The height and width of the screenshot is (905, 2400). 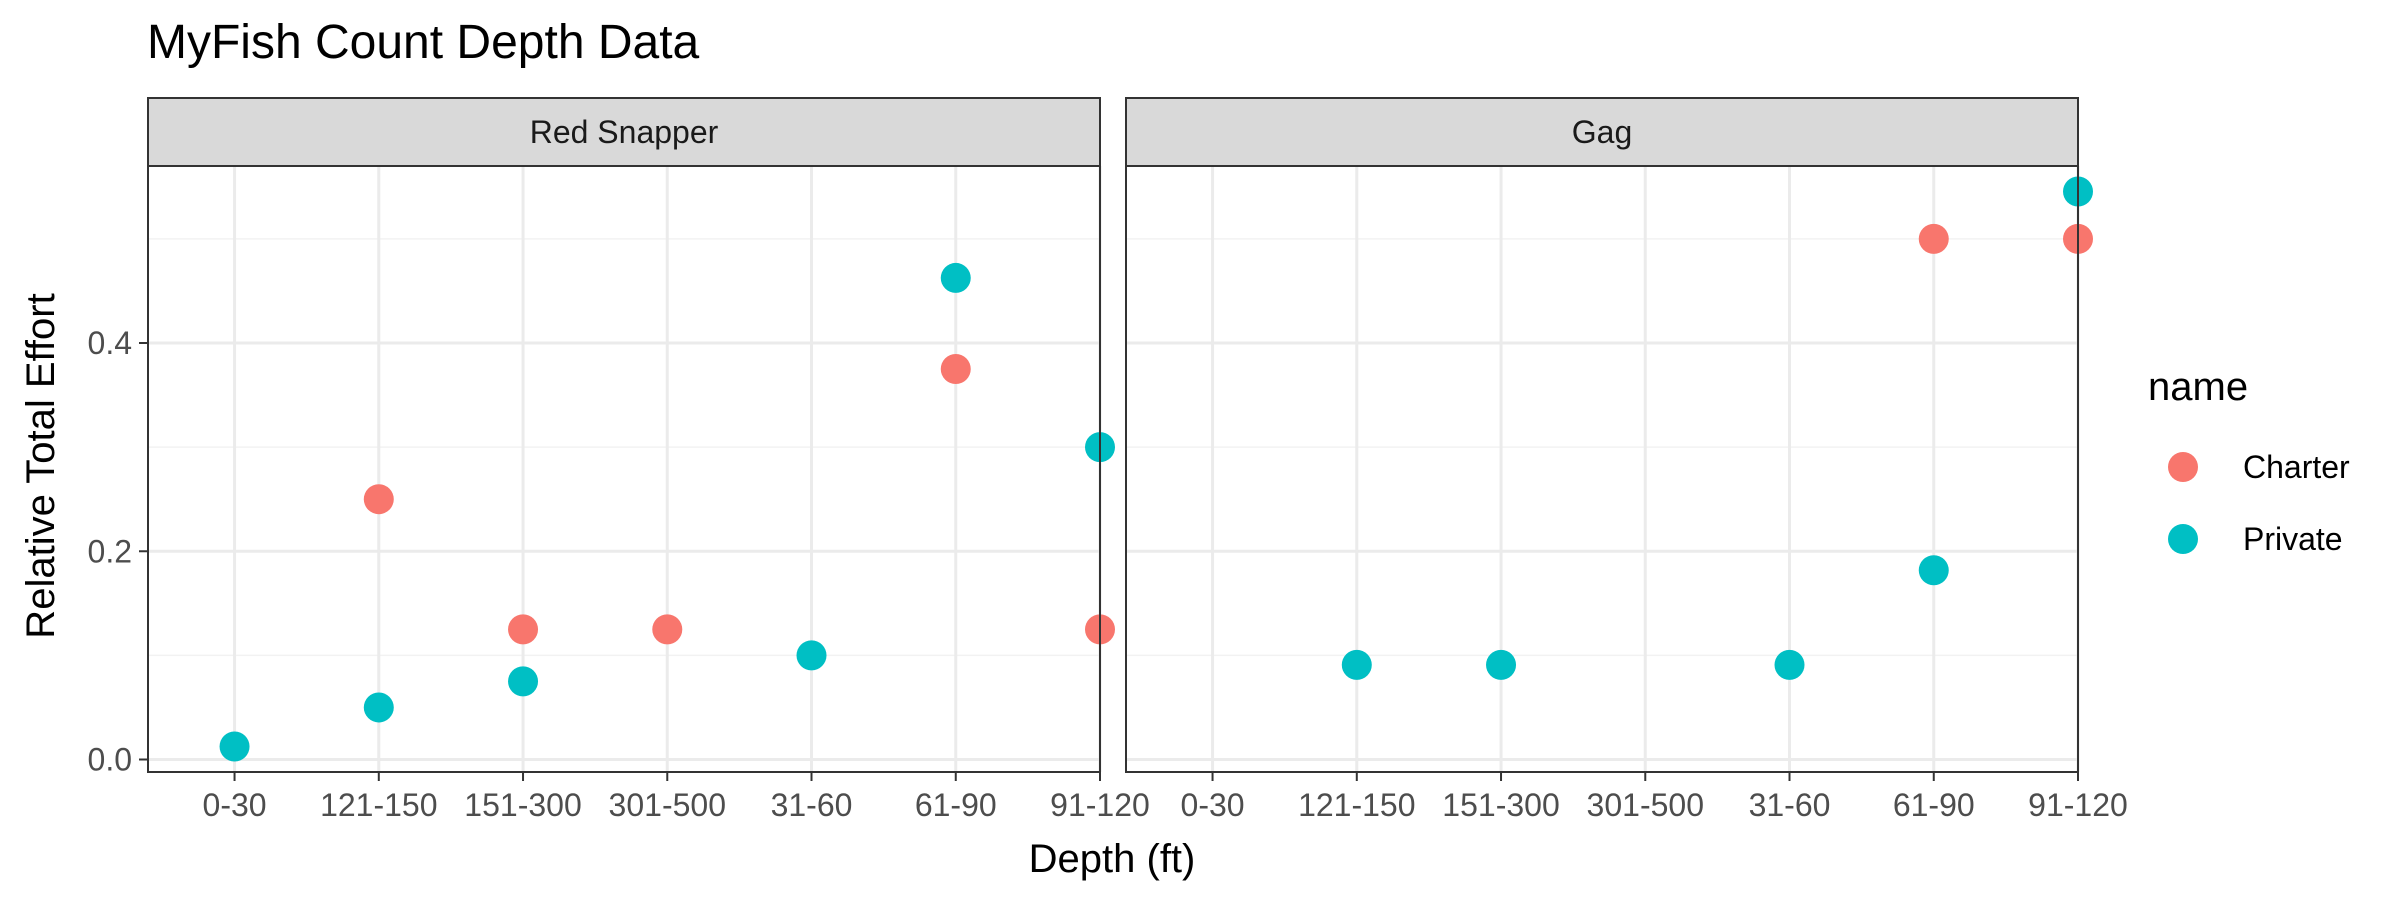 I want to click on legend-label-private: Private, so click(x=2293, y=539).